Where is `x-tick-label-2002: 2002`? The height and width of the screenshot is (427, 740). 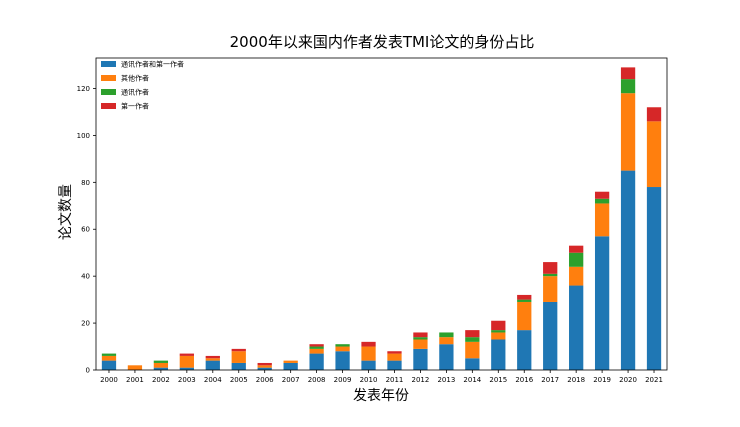
x-tick-label-2002: 2002 is located at coordinates (161, 380).